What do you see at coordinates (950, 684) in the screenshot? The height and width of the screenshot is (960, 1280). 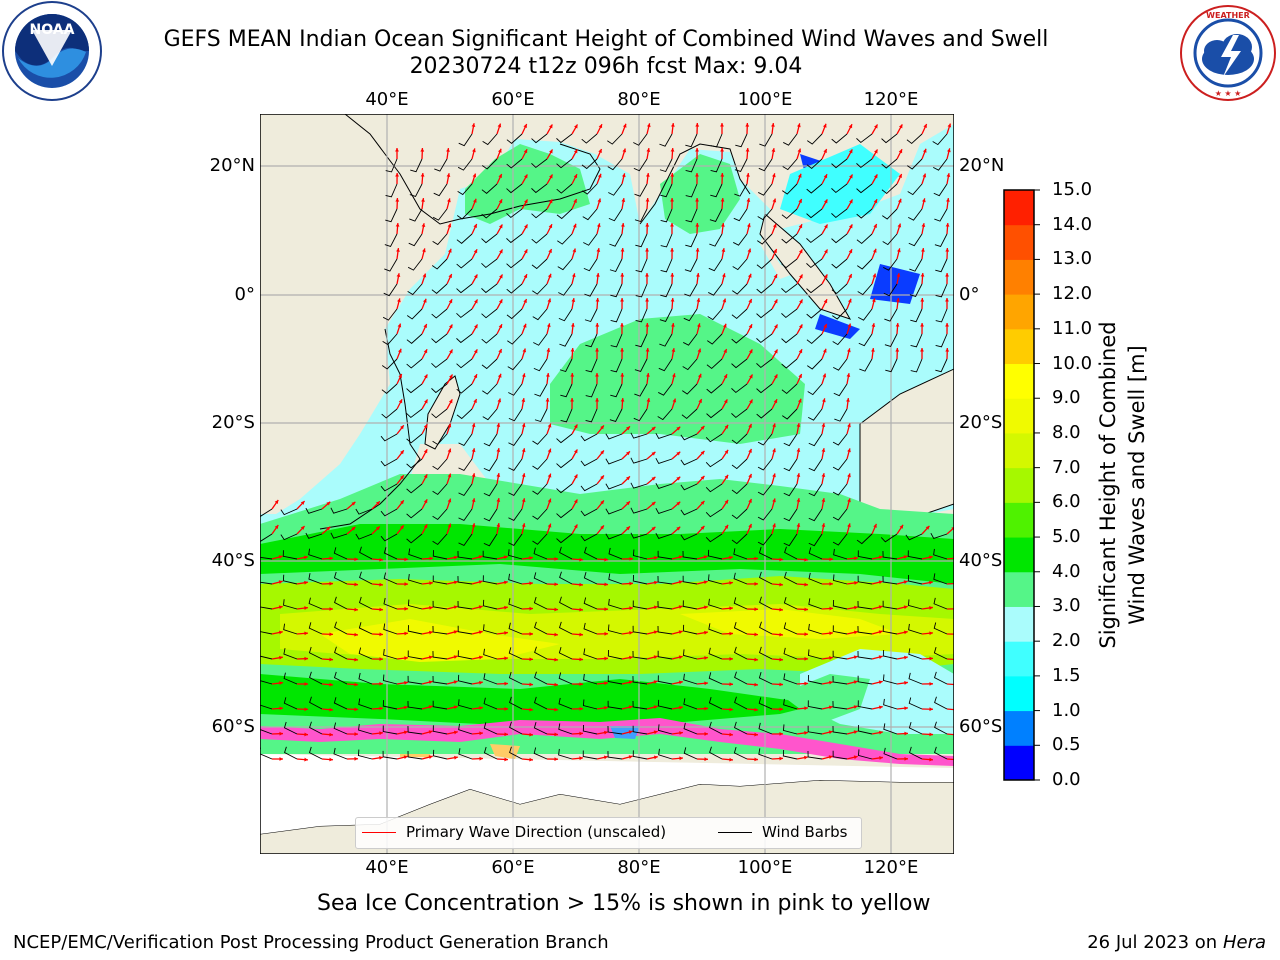 I see `wave-arrow` at bounding box center [950, 684].